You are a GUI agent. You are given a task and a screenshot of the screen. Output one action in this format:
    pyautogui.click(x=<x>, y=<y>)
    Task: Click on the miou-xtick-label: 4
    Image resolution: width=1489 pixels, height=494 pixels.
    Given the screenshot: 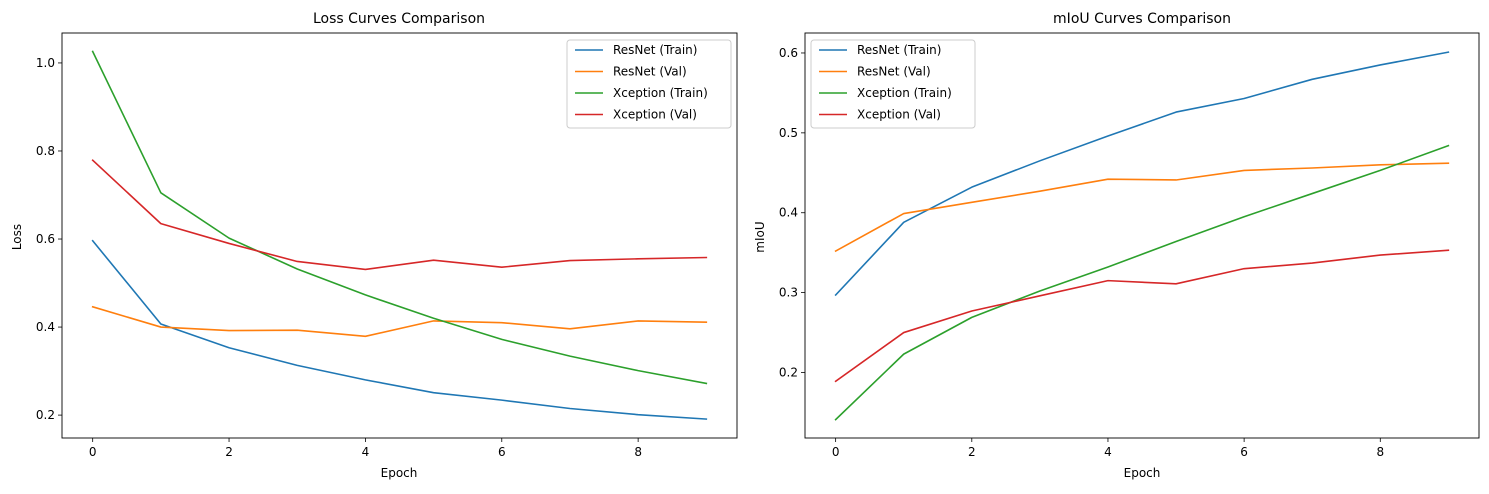 What is the action you would take?
    pyautogui.click(x=1108, y=452)
    